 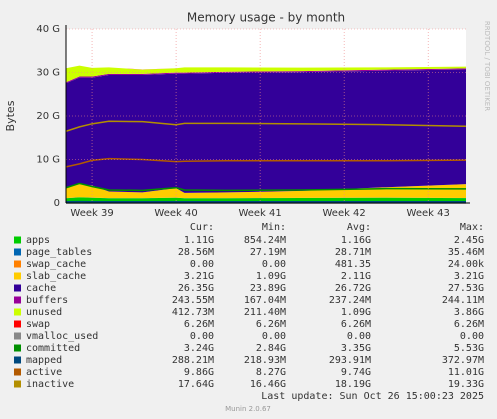 I want to click on x-tick-label: Week 39, so click(x=91, y=213).